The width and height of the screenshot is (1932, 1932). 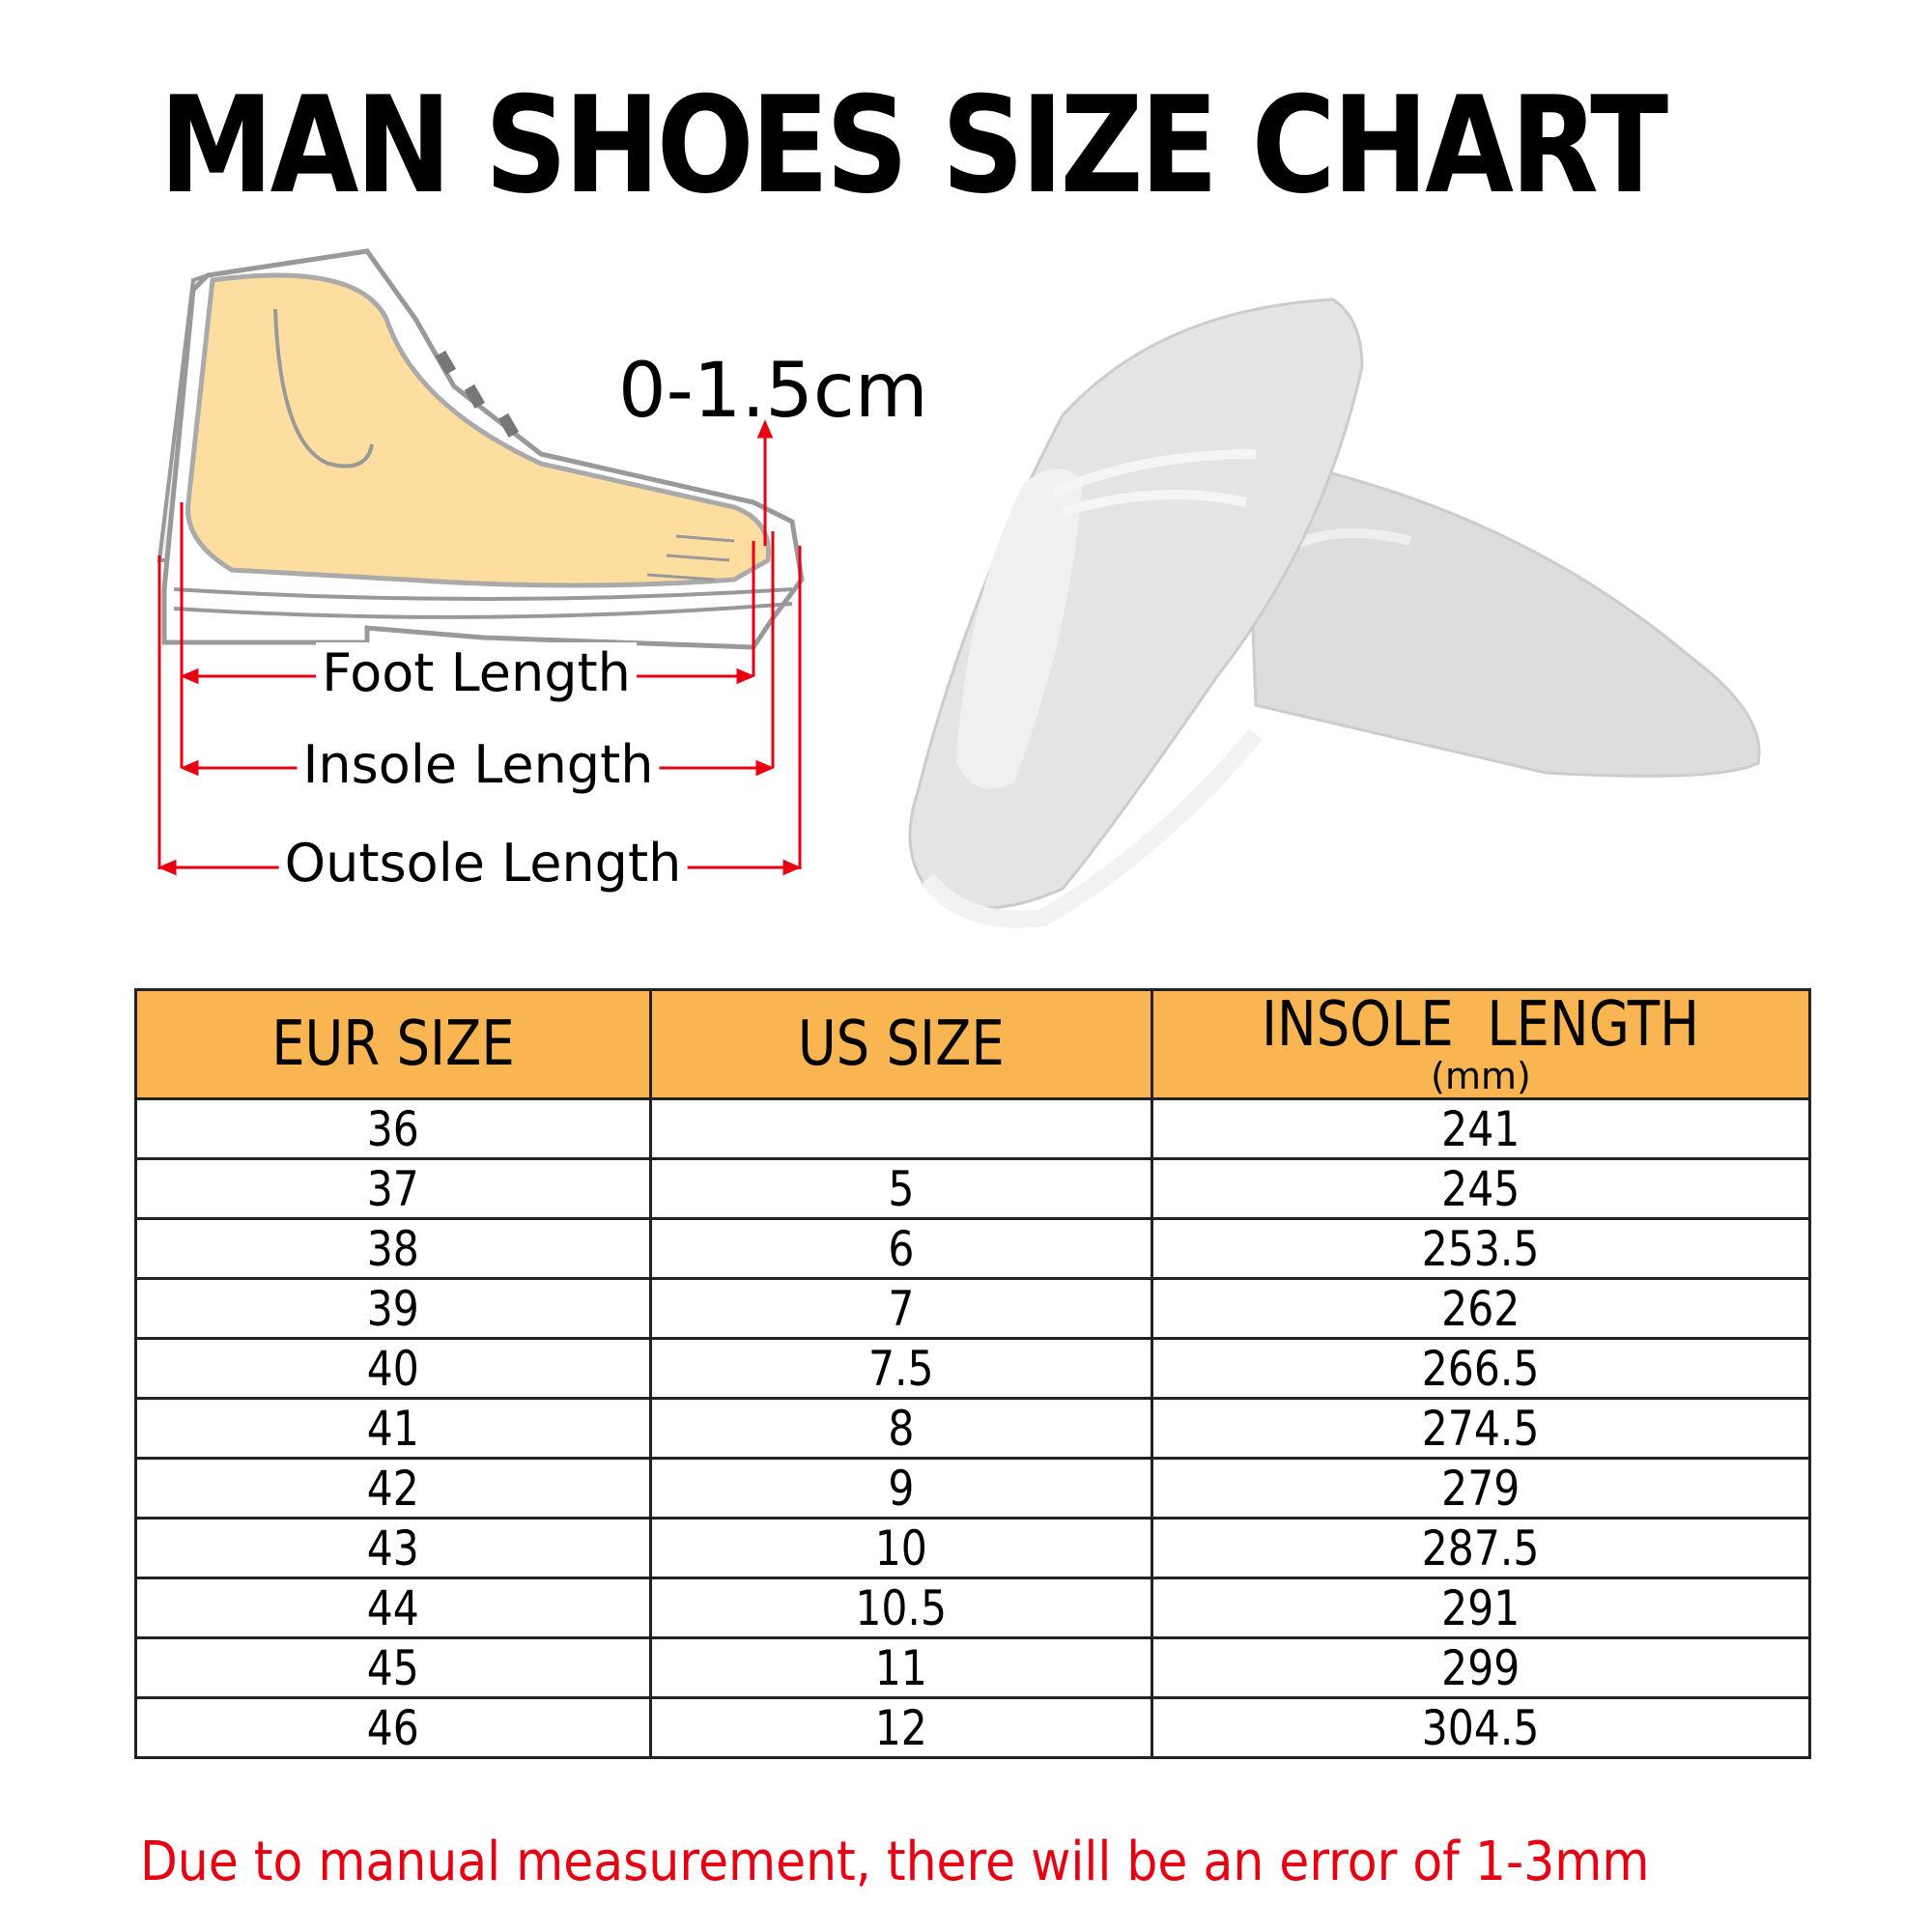 I want to click on cell-insole-length: 291, so click(x=1481, y=1608).